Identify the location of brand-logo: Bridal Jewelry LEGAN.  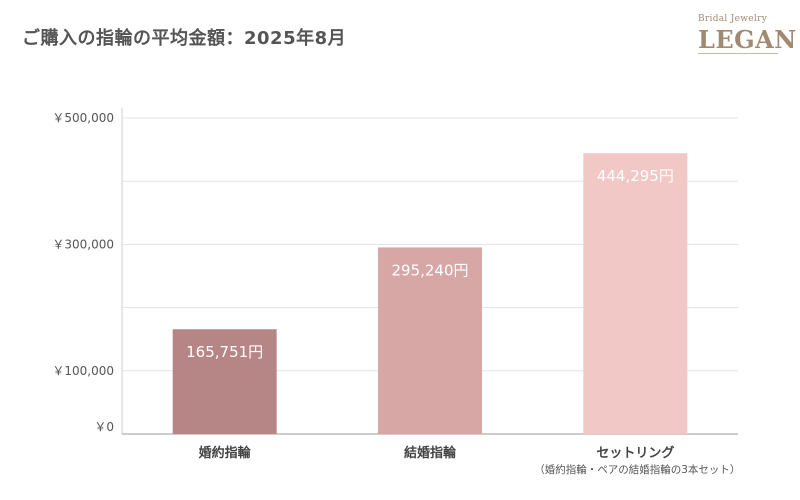
(744, 35).